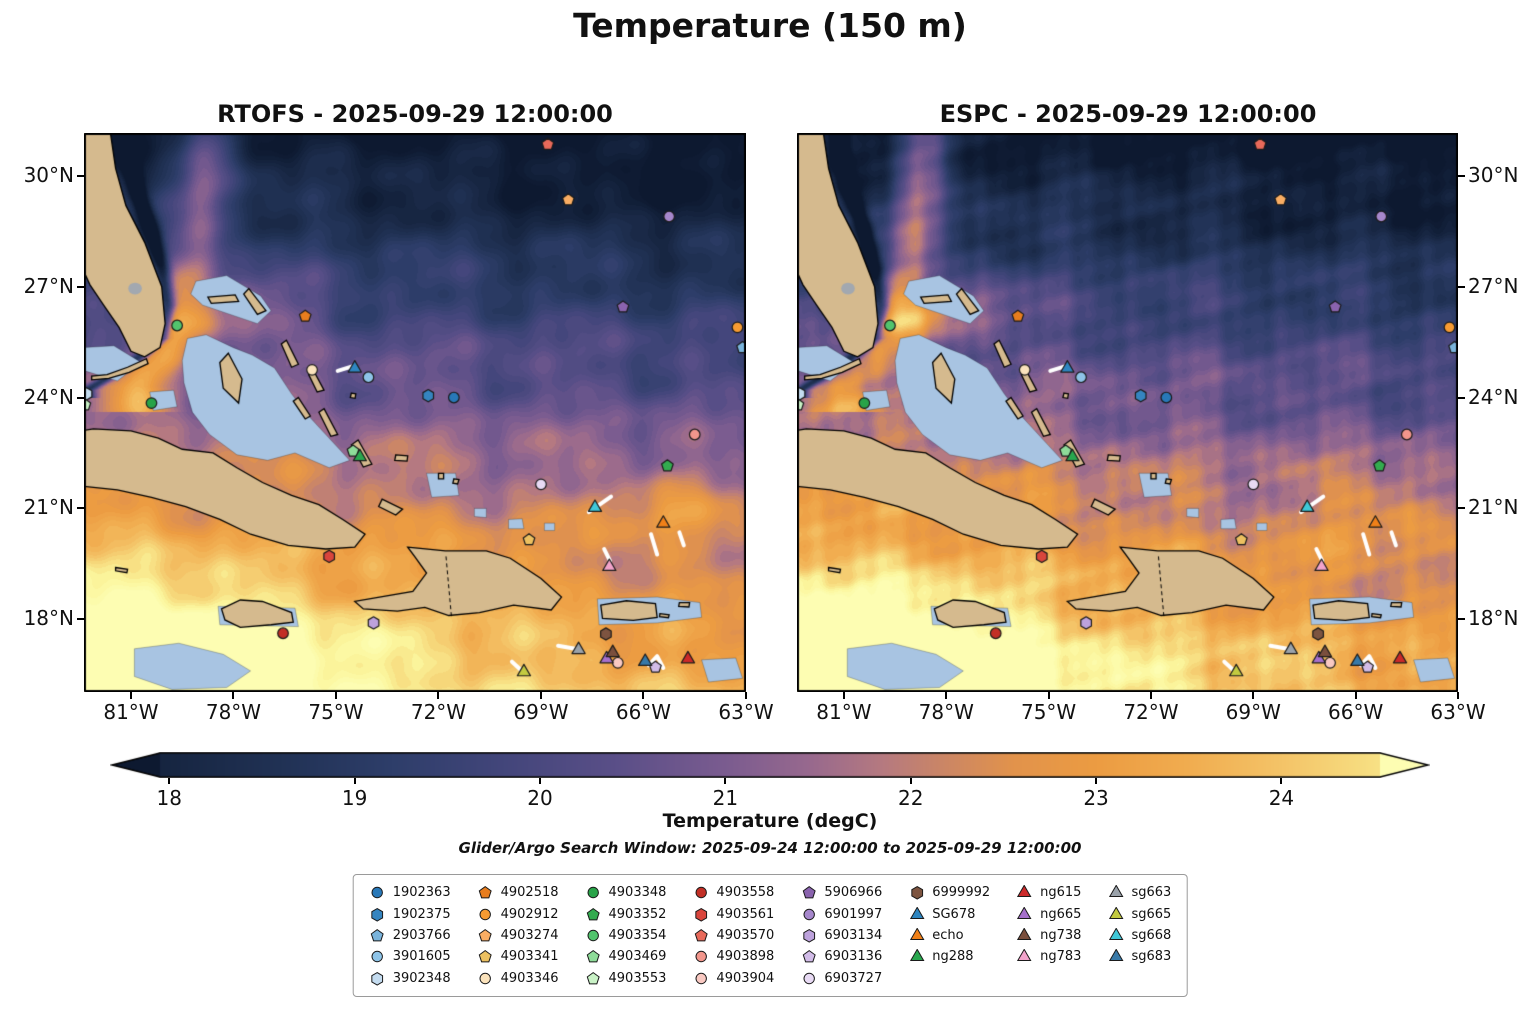  Describe the element at coordinates (518, 935) in the screenshot. I see `legend-entry-4903274: 4903274` at that location.